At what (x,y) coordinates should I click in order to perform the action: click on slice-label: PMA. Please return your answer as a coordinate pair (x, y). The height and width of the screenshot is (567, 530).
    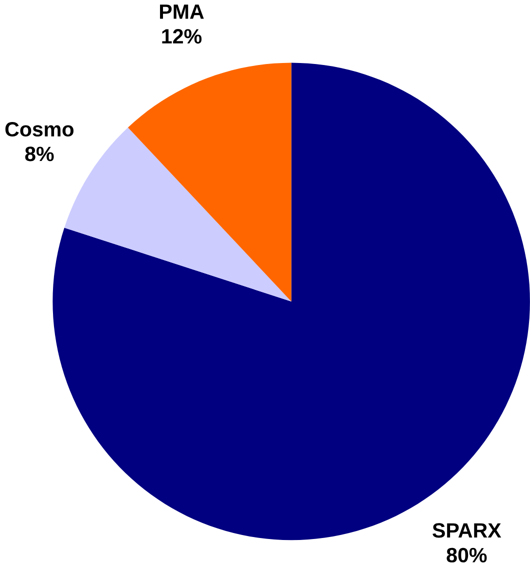
    Looking at the image, I should click on (182, 11).